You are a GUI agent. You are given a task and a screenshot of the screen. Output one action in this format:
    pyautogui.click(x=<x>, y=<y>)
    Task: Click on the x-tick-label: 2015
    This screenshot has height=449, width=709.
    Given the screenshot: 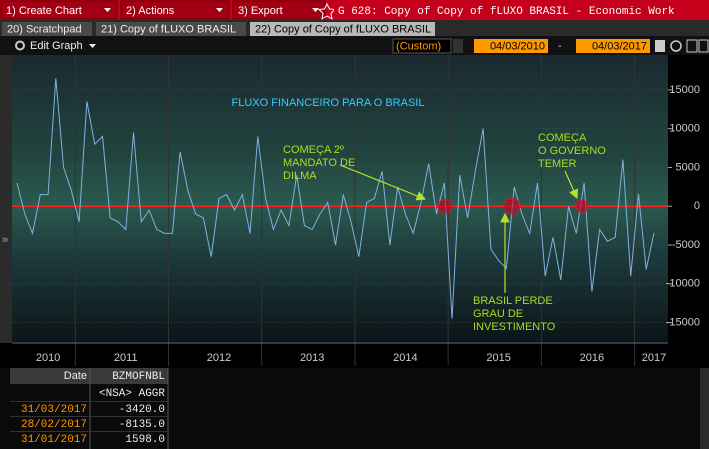 What is the action you would take?
    pyautogui.click(x=498, y=358)
    